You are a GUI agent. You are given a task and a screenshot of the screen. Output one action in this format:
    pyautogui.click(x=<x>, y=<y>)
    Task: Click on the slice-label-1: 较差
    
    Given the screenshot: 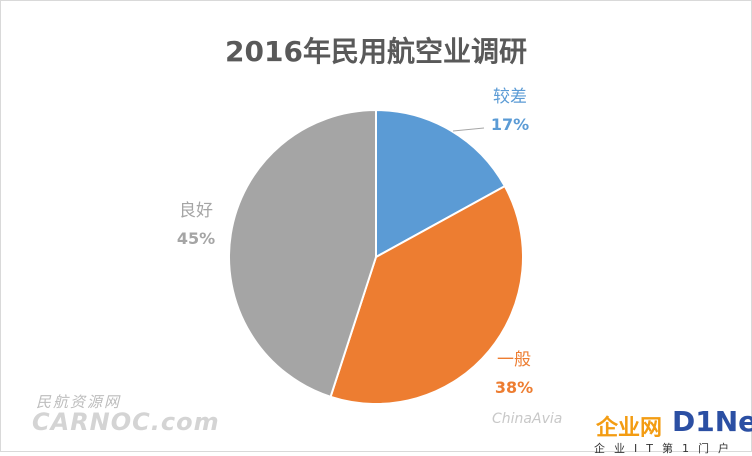 What is the action you would take?
    pyautogui.click(x=510, y=97)
    